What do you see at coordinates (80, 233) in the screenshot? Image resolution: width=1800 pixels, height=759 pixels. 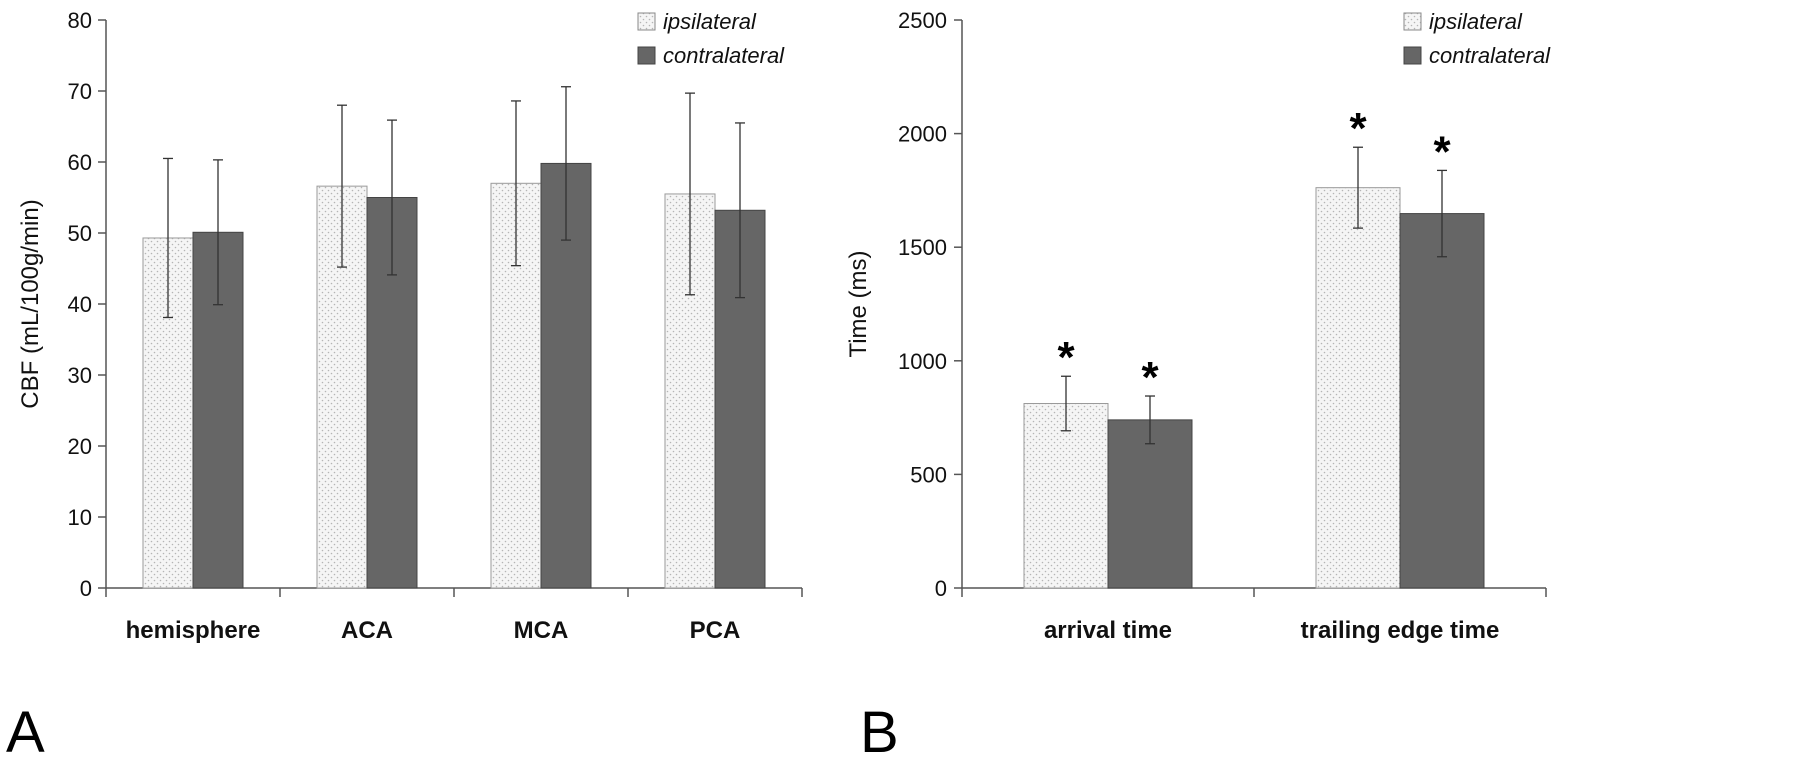 I see `y-tick-label: 50` at bounding box center [80, 233].